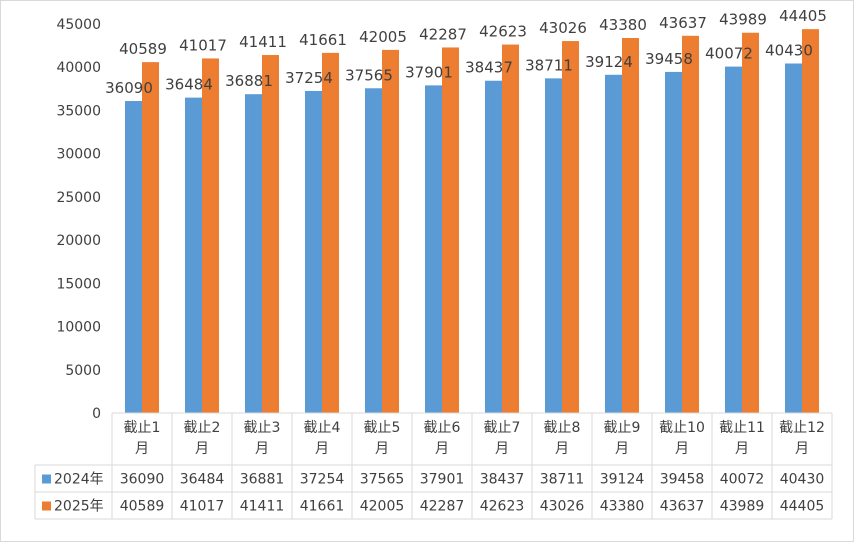 This screenshot has height=543, width=854. I want to click on data-label-s0-c11: 40430, so click(789, 51).